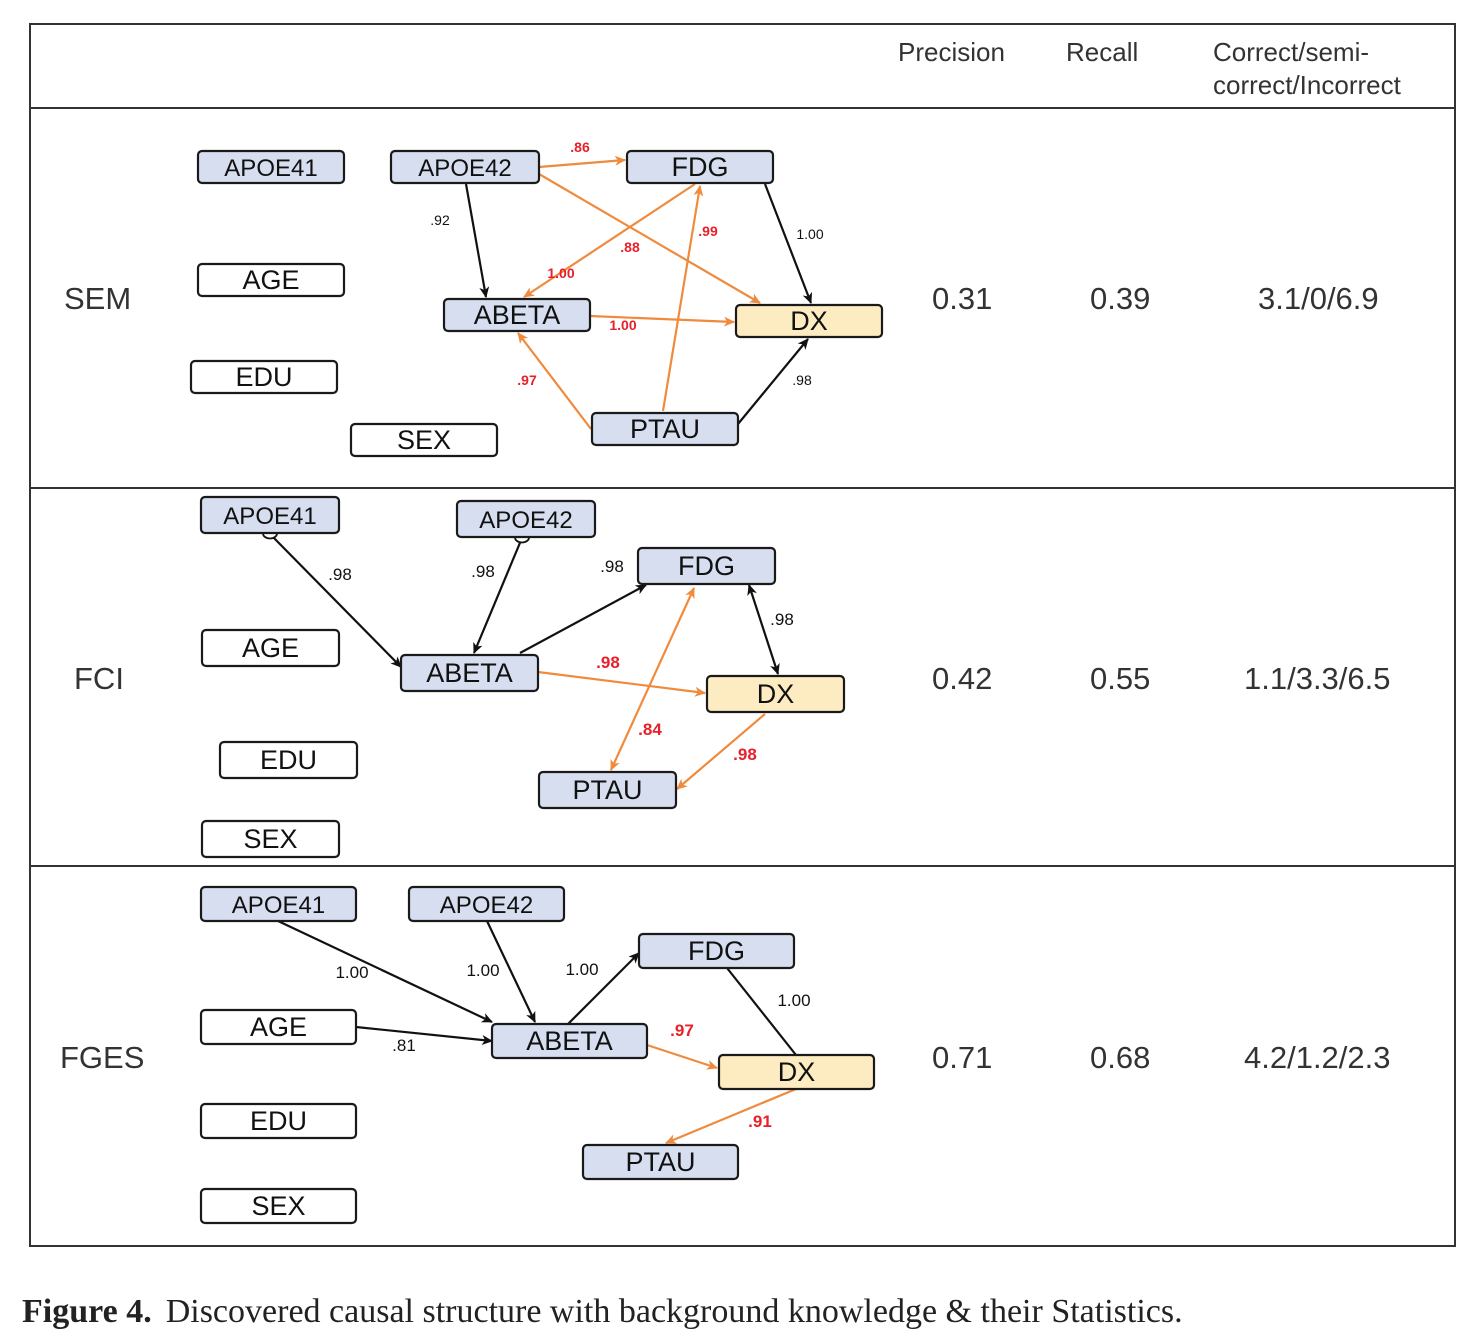 This screenshot has width=1483, height=1341. I want to click on node-label-sem-apoe41: APOE41, so click(270, 168).